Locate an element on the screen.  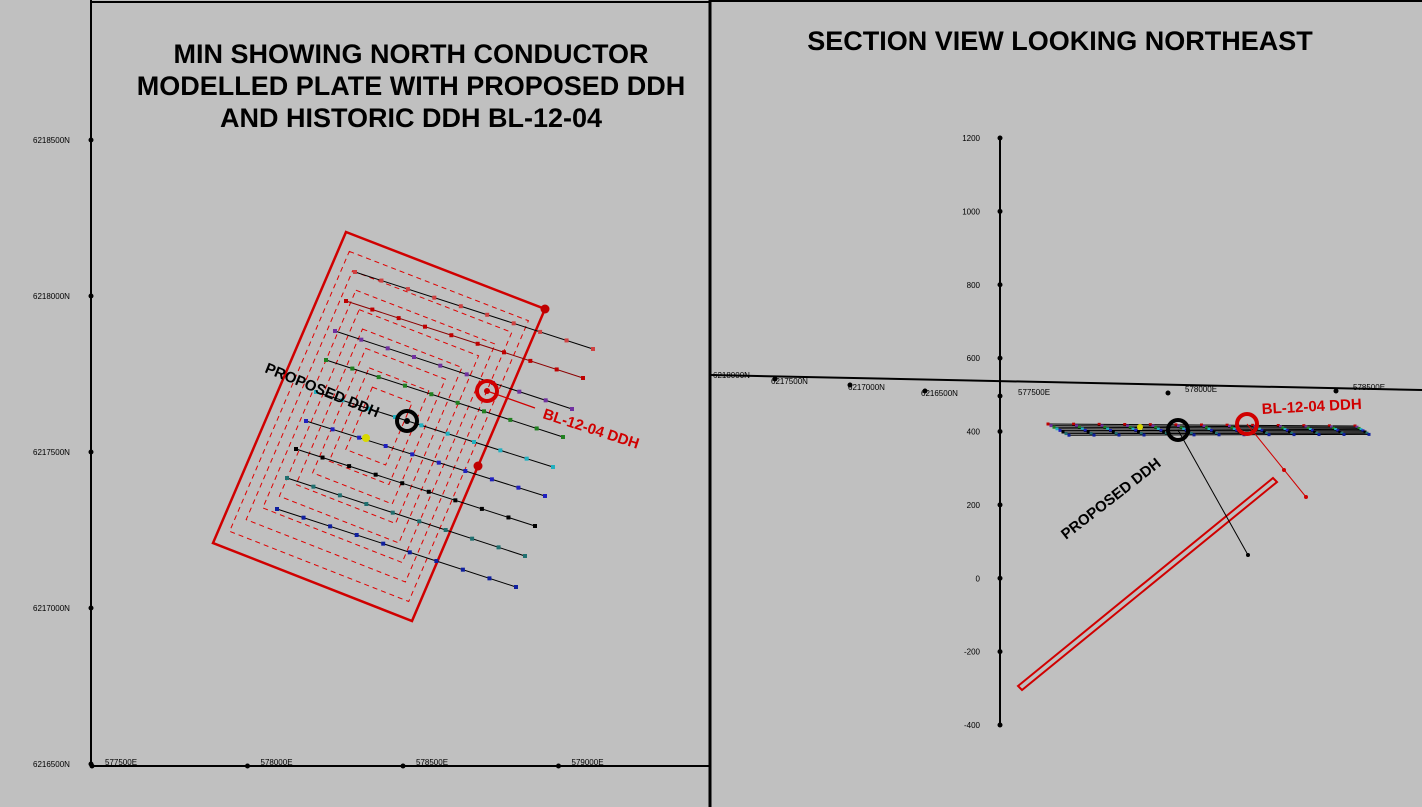
plate-corner is located at coordinates (478, 466).